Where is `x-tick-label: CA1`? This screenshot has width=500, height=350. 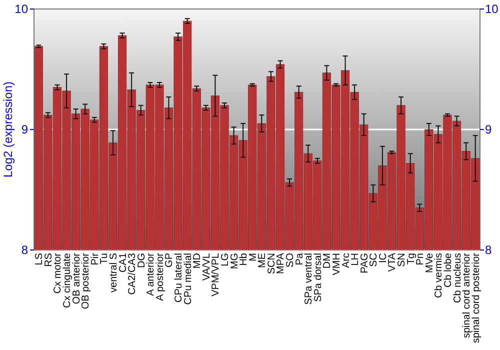
x-tick-label: CA1 is located at coordinates (123, 262).